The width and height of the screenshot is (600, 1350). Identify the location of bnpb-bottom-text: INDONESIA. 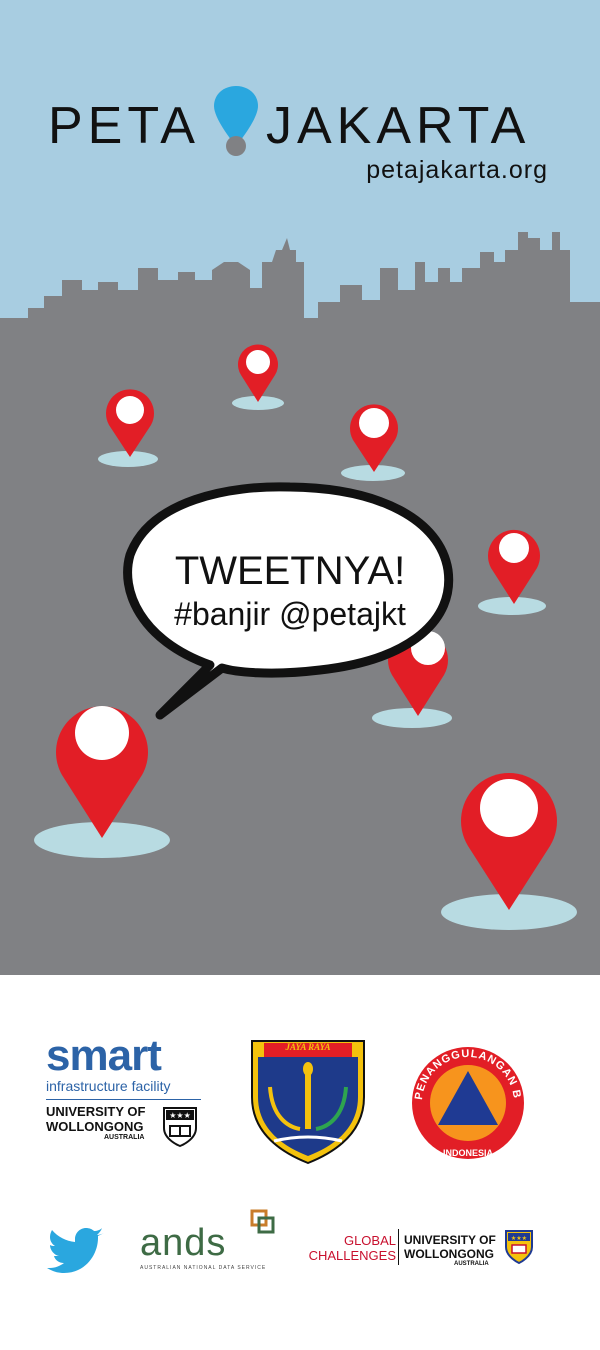
(467, 1153).